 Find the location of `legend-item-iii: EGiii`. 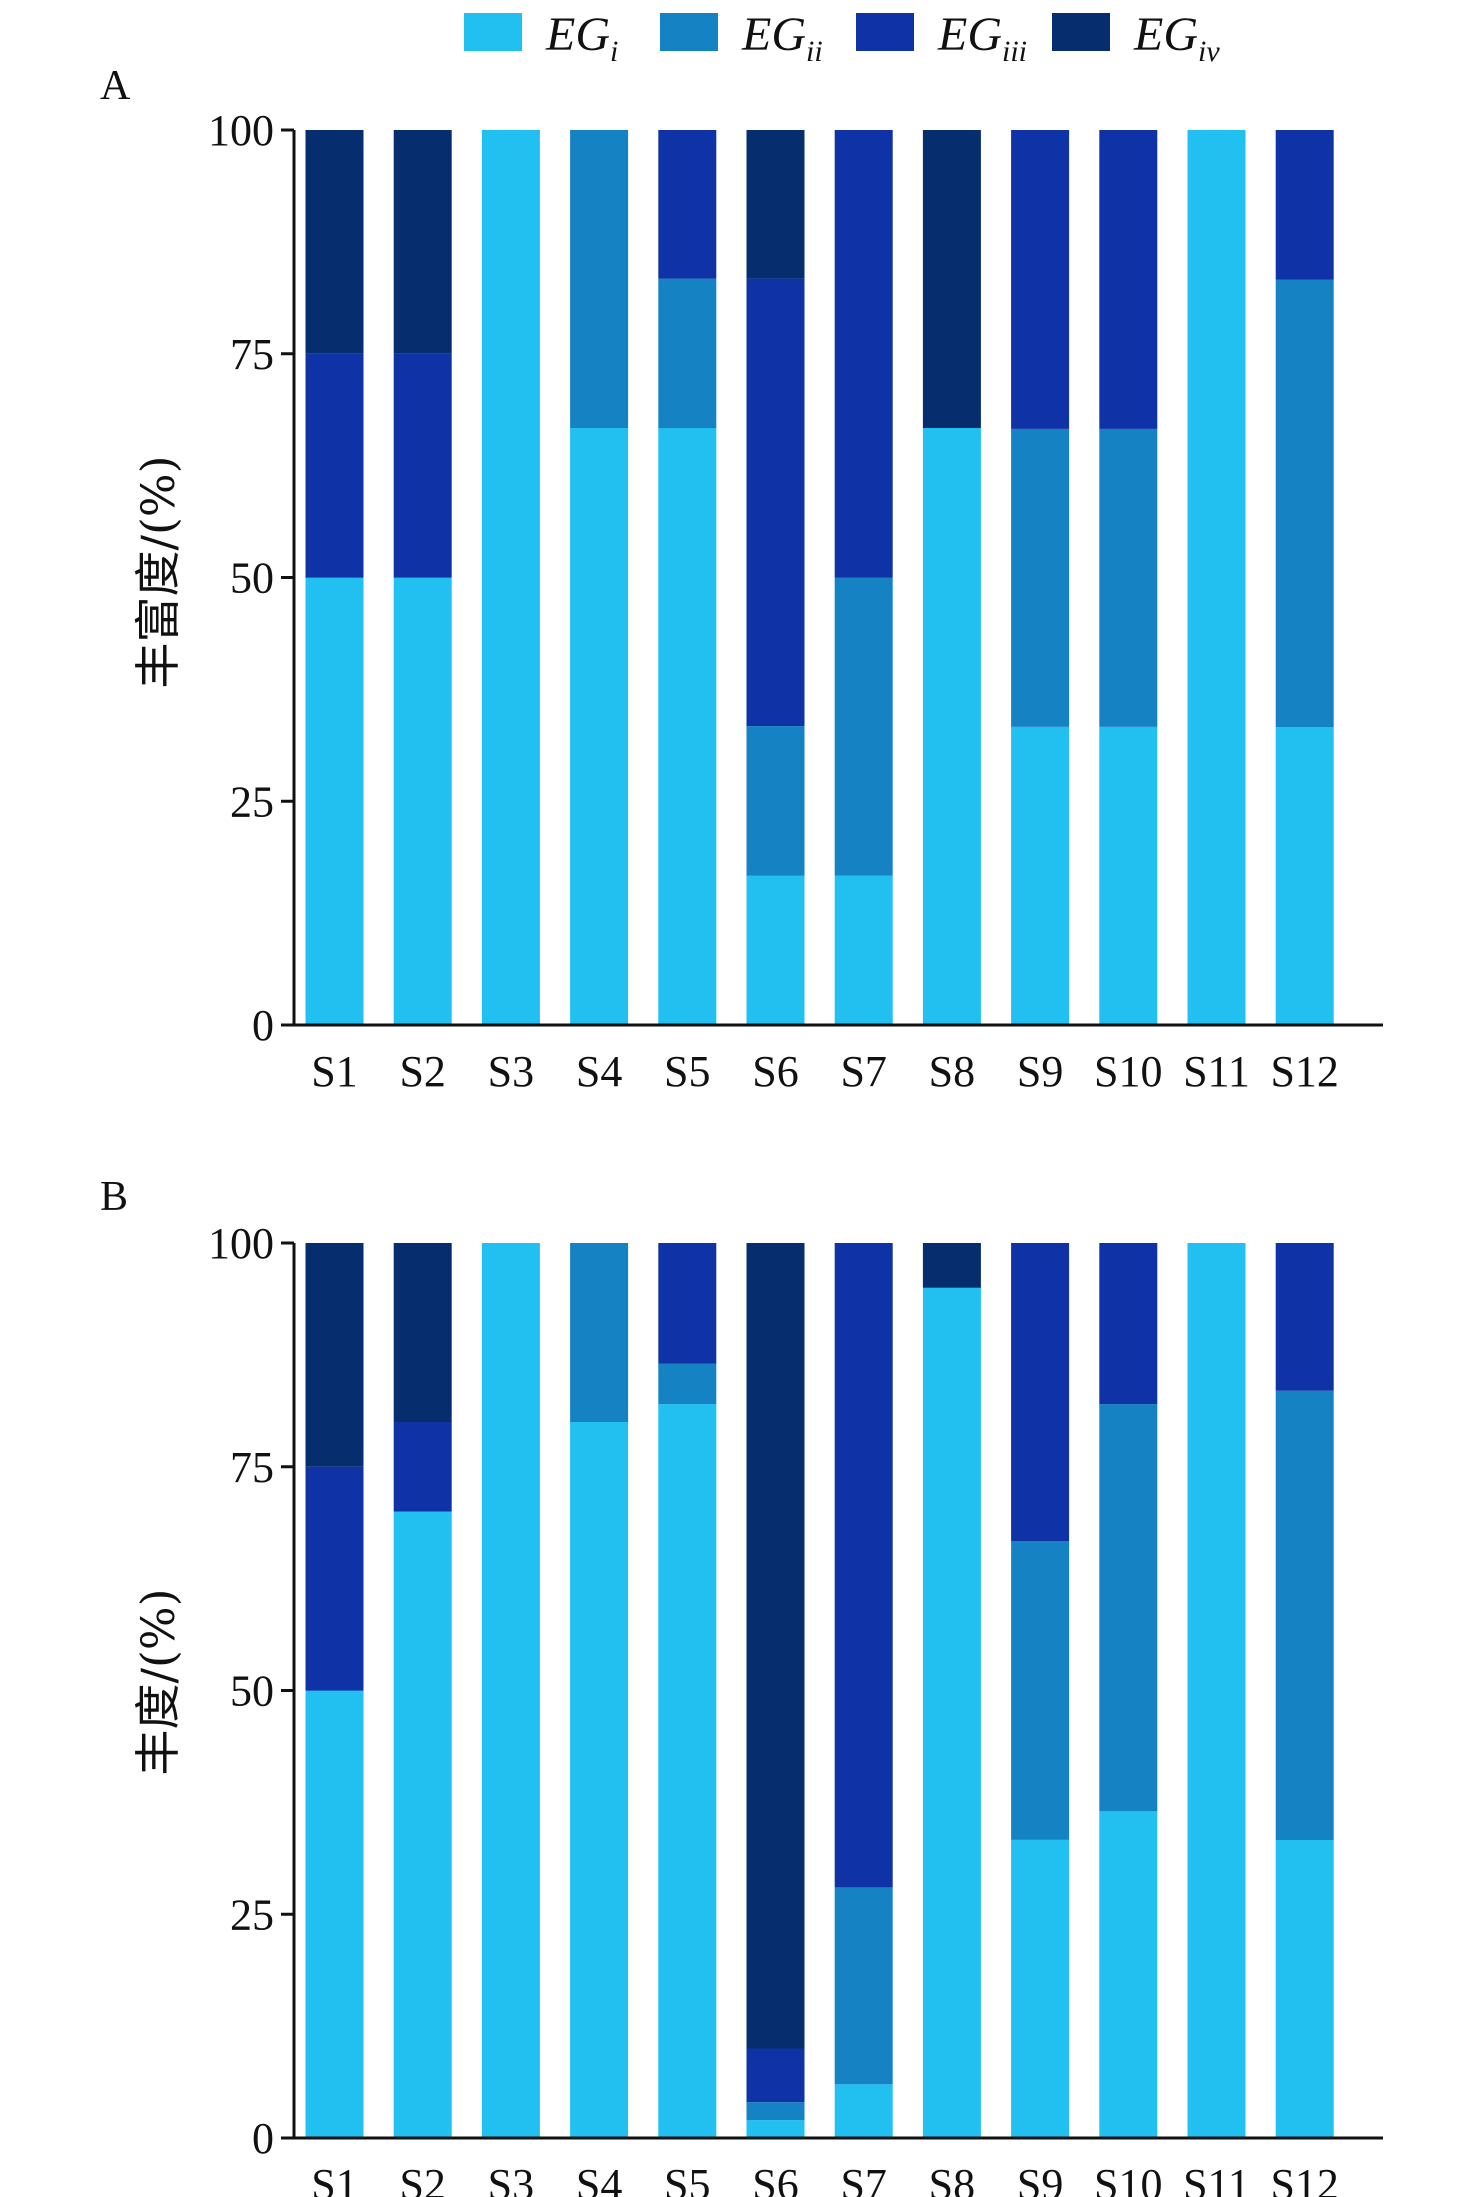

legend-item-iii: EGiii is located at coordinates (941, 38).